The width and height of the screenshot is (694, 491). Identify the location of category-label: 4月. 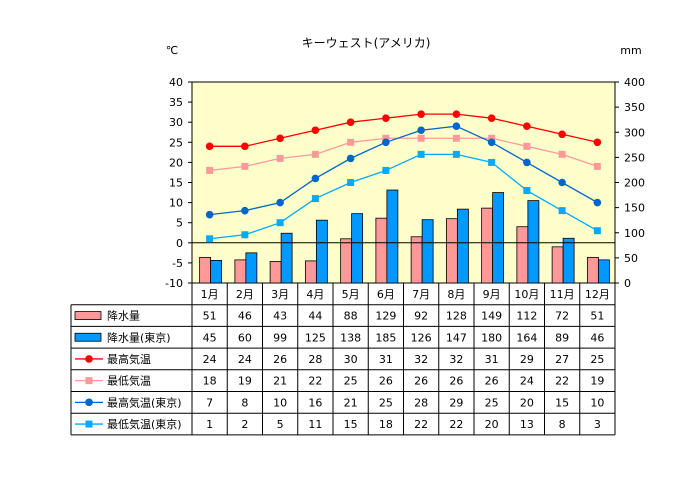
(315, 294).